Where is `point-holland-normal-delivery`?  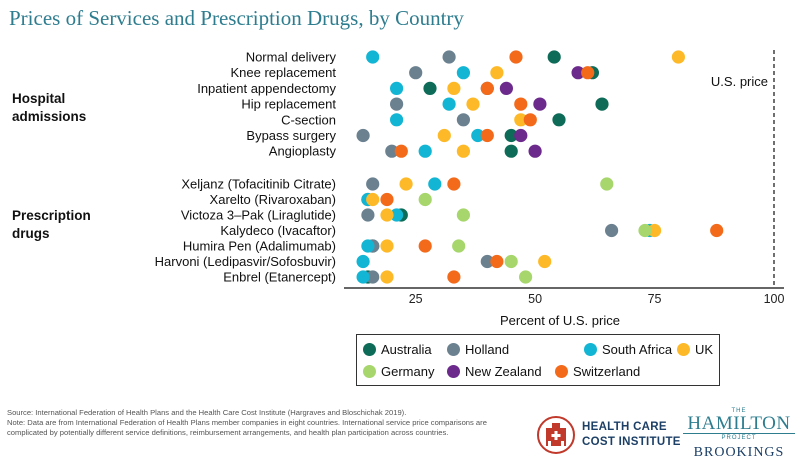
point-holland-normal-delivery is located at coordinates (449, 57).